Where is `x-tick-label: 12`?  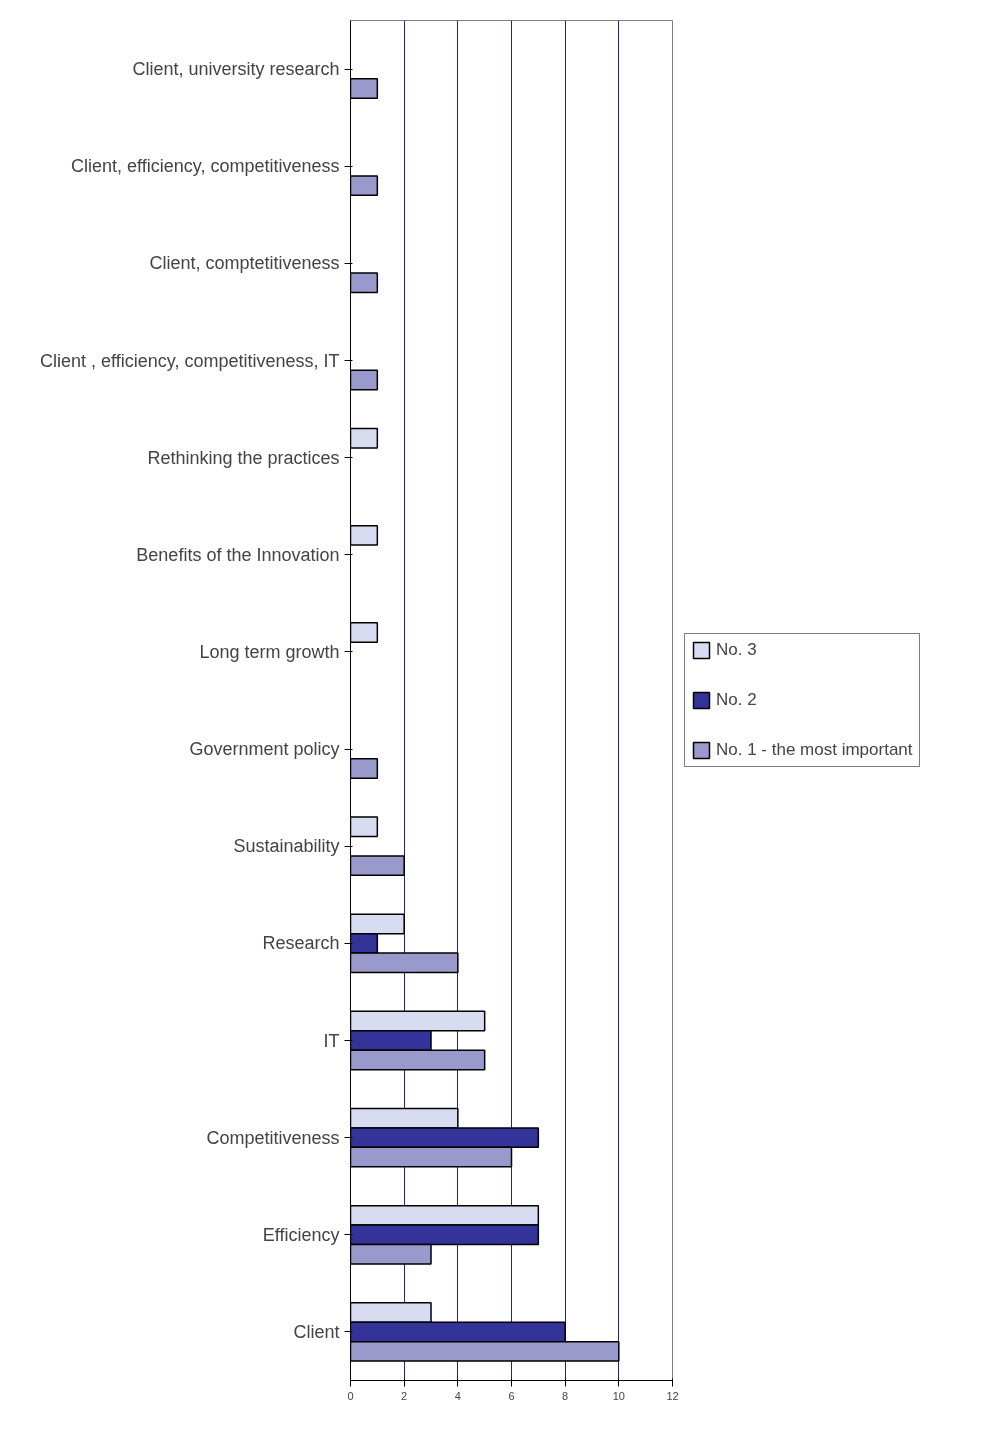 x-tick-label: 12 is located at coordinates (672, 1395).